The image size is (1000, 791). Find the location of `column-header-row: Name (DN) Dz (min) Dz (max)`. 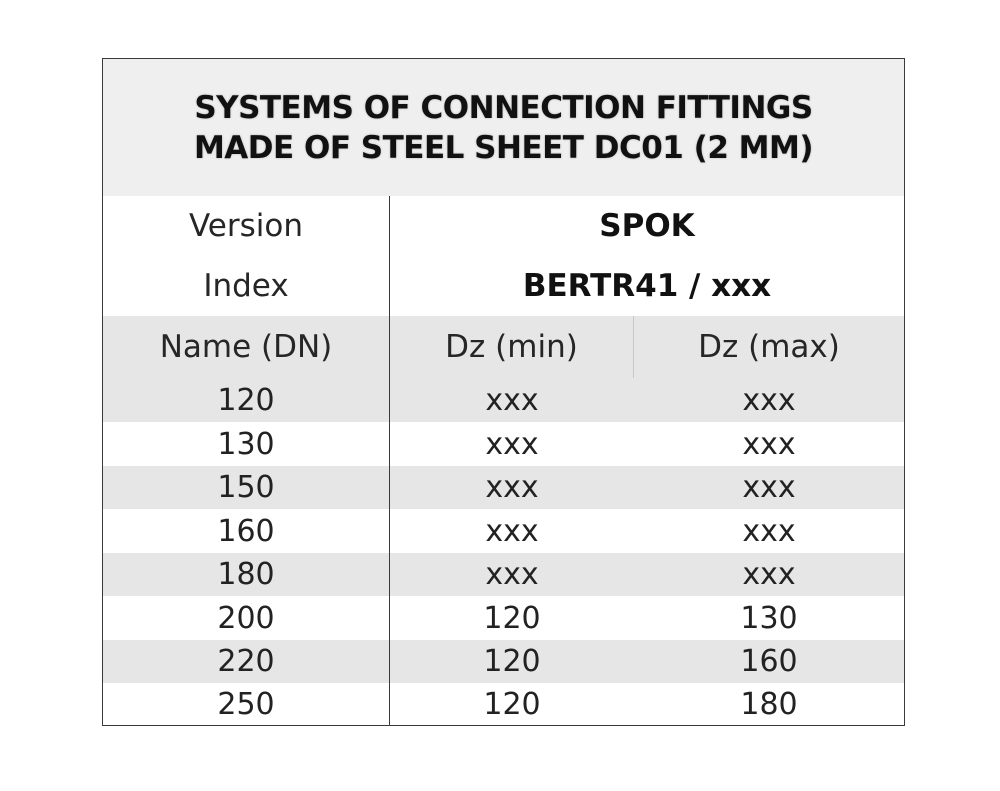

column-header-row: Name (DN) Dz (min) Dz (max) is located at coordinates (503, 347).